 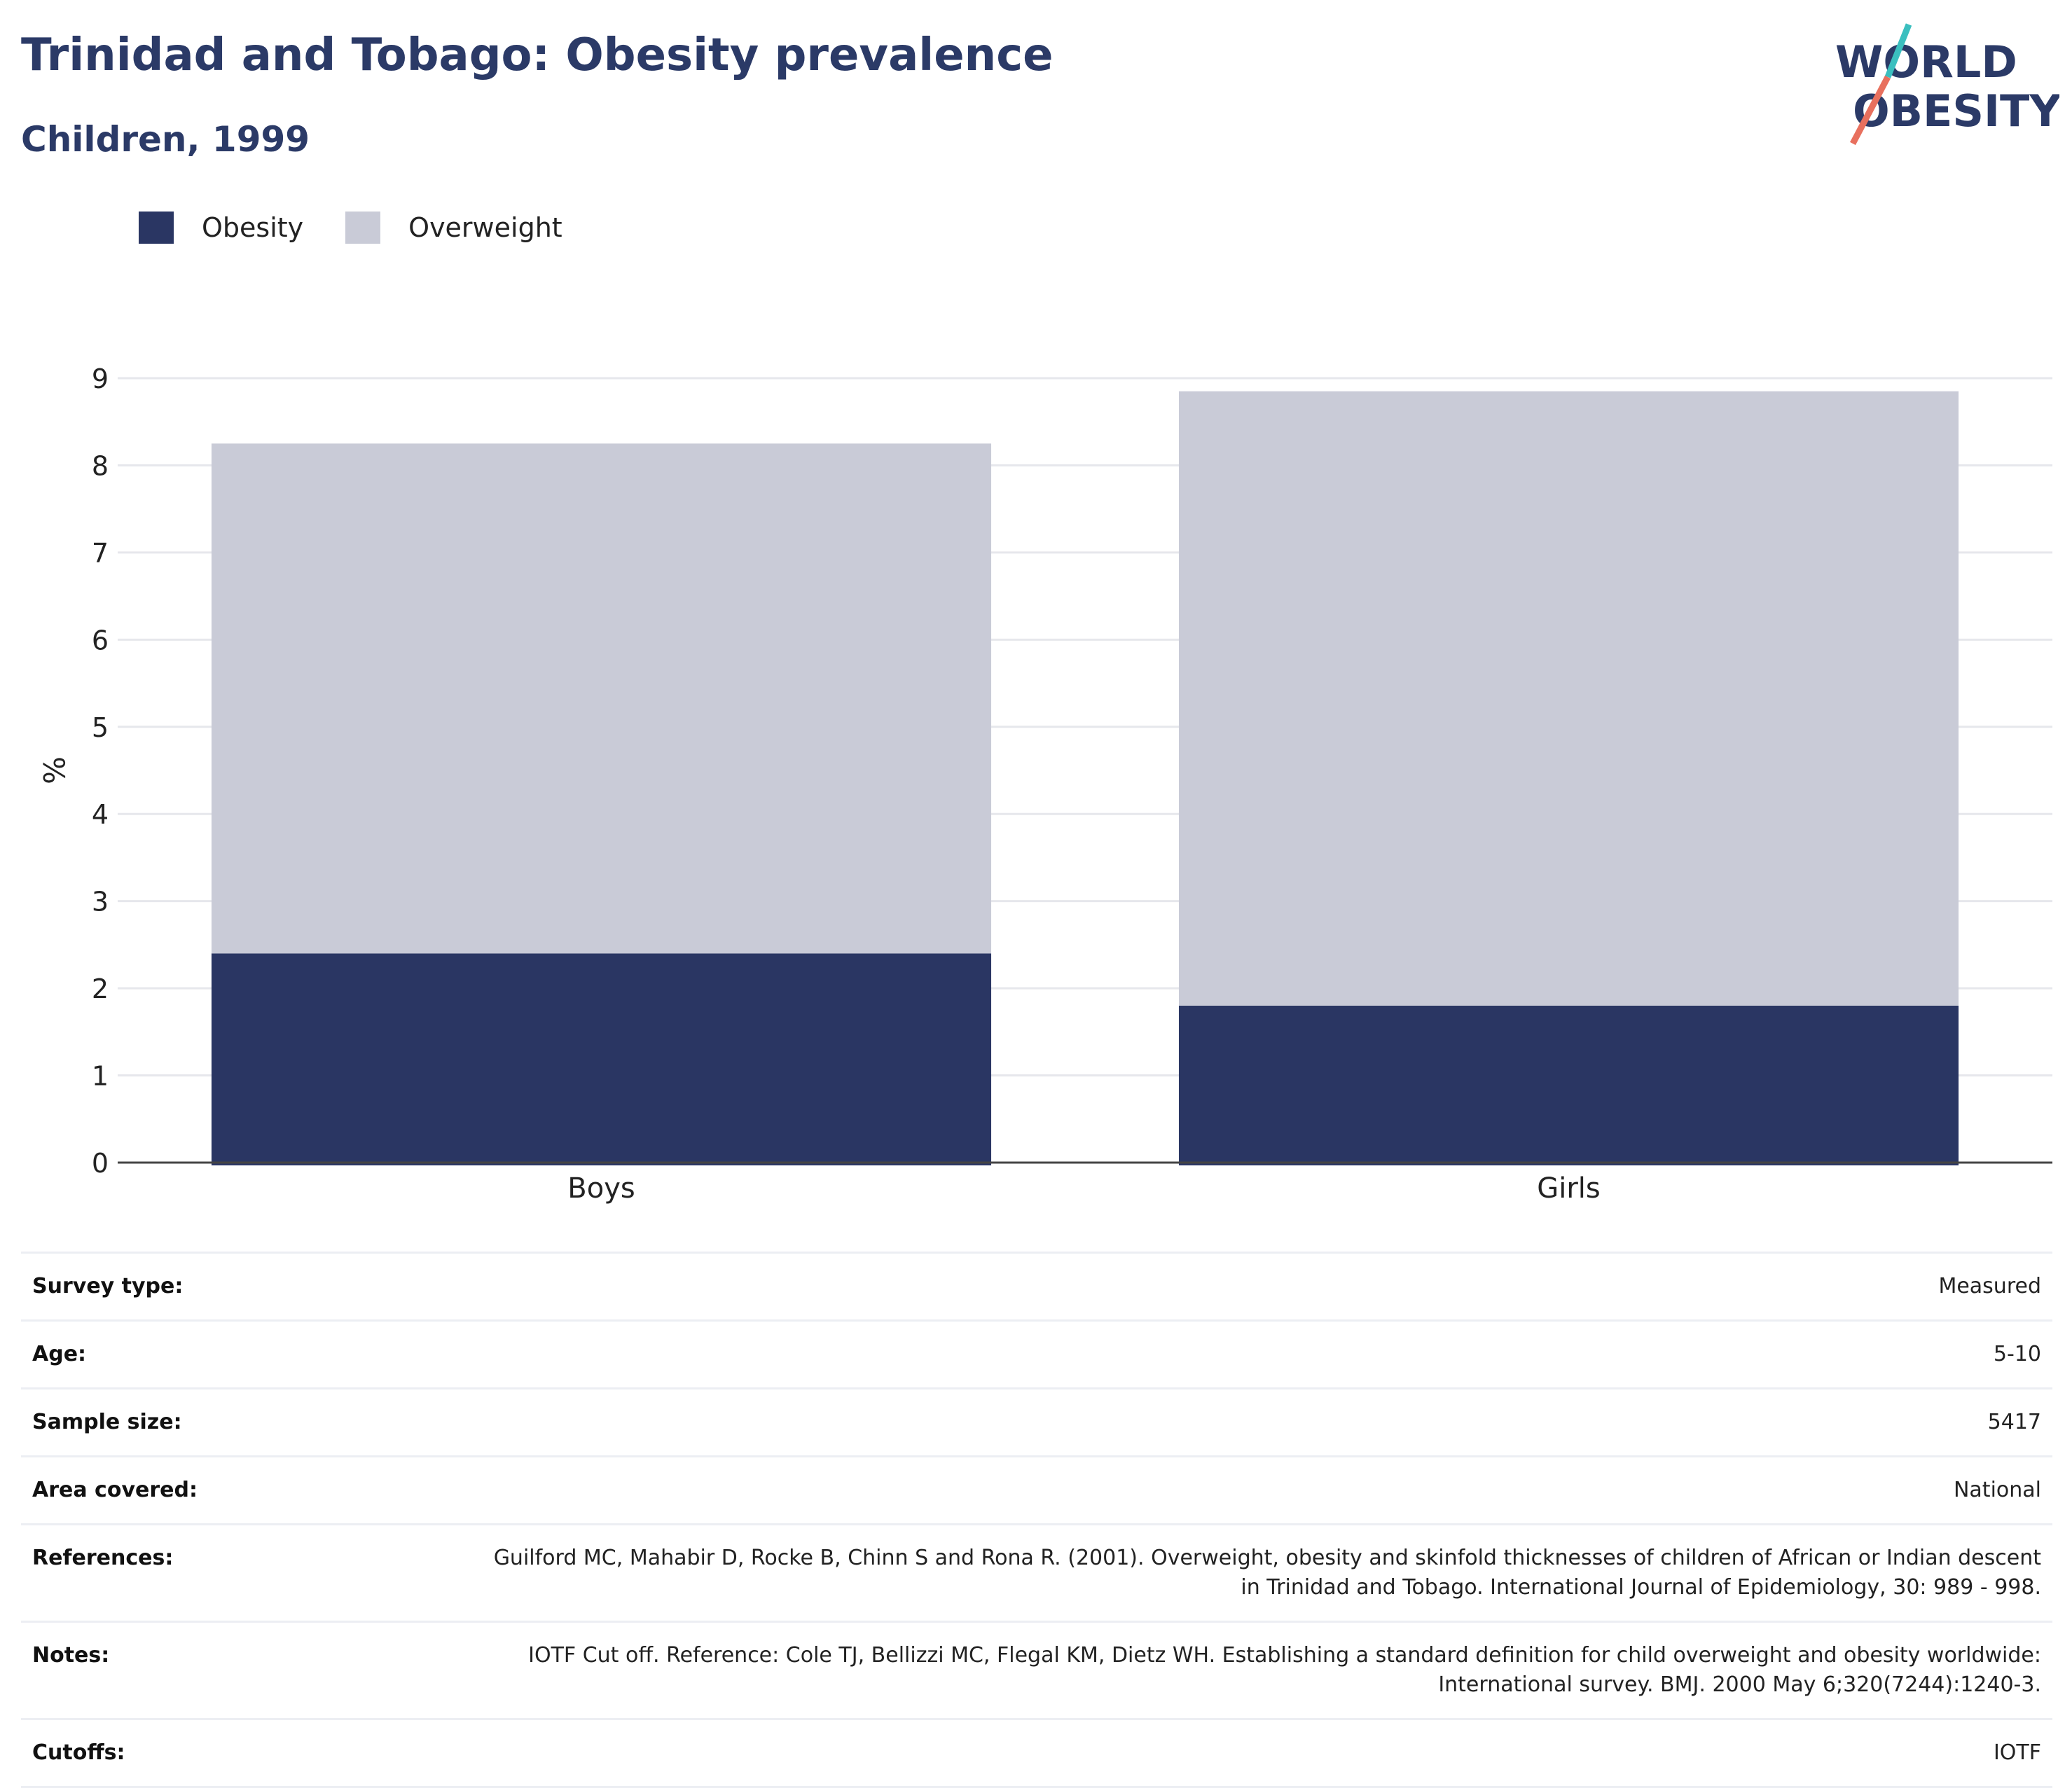 I want to click on info-row: Survey type: Measured, so click(x=1037, y=1286).